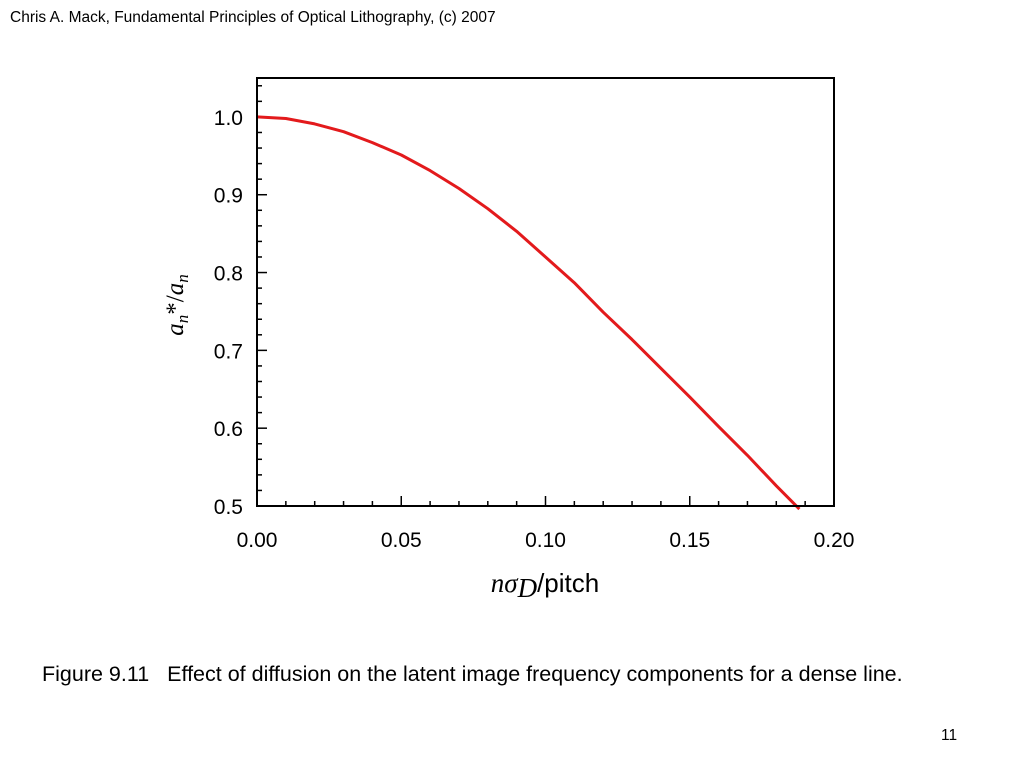 This screenshot has height=768, width=1024. Describe the element at coordinates (228, 118) in the screenshot. I see `y-tick-label: 1.0` at that location.